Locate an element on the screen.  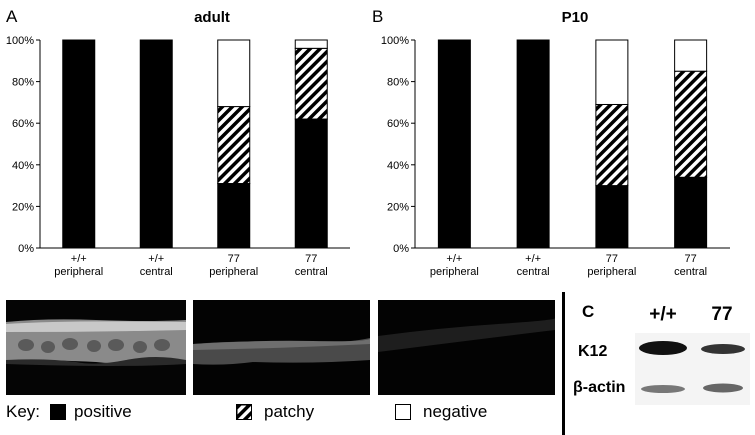
row-label-beta-actin: β-actin is located at coordinates (599, 387).